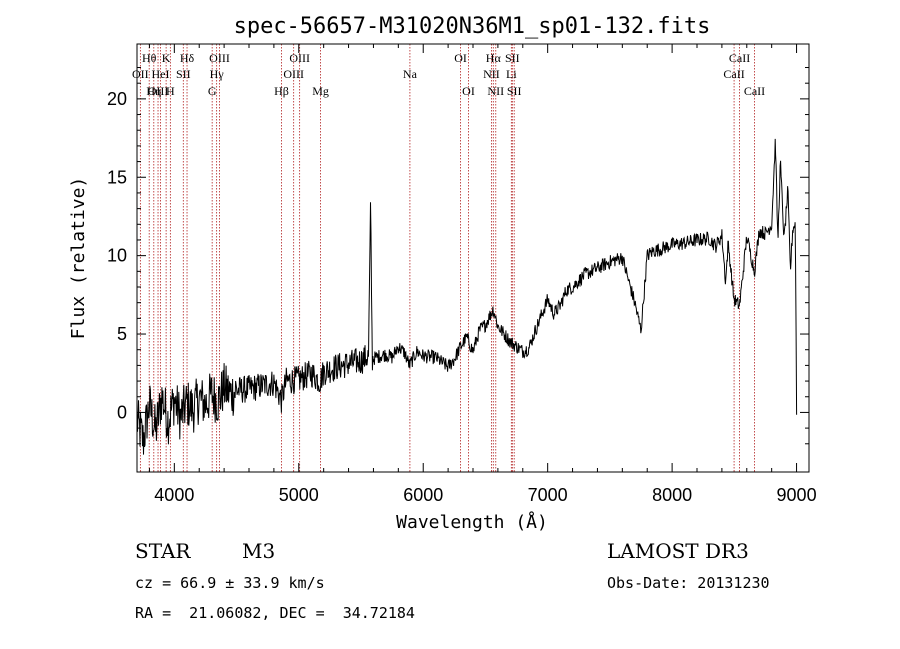  What do you see at coordinates (472, 522) in the screenshot?
I see `x-axis-label: Wavelength (Å)` at bounding box center [472, 522].